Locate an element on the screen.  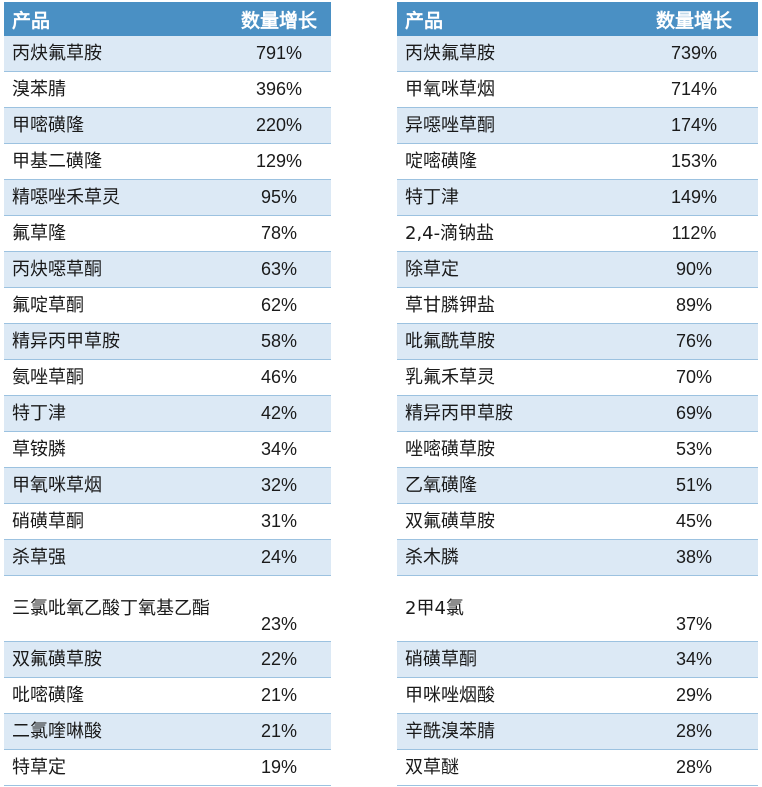
table-row: 特草定 19% is located at coordinates (167, 767).